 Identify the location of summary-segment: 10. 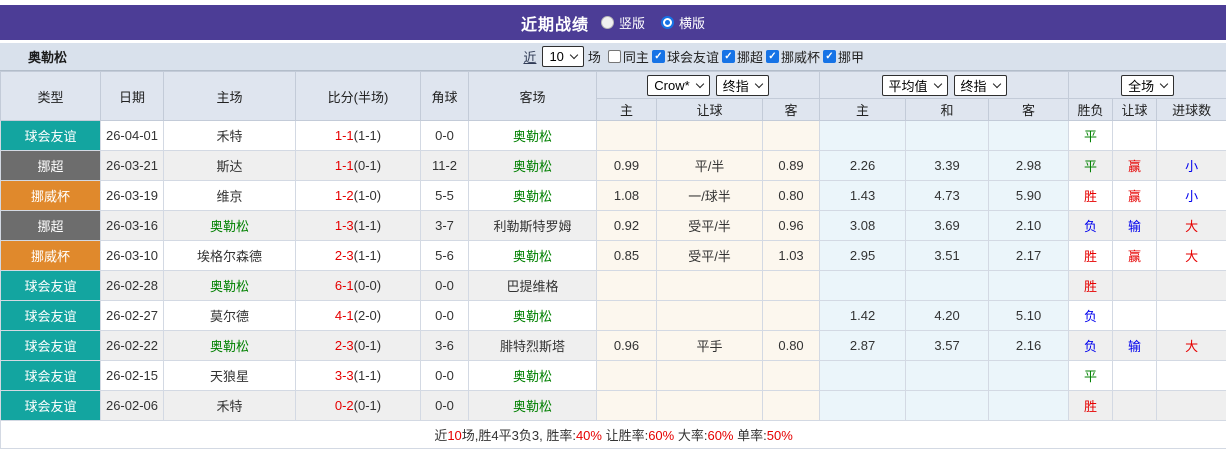
(454, 435).